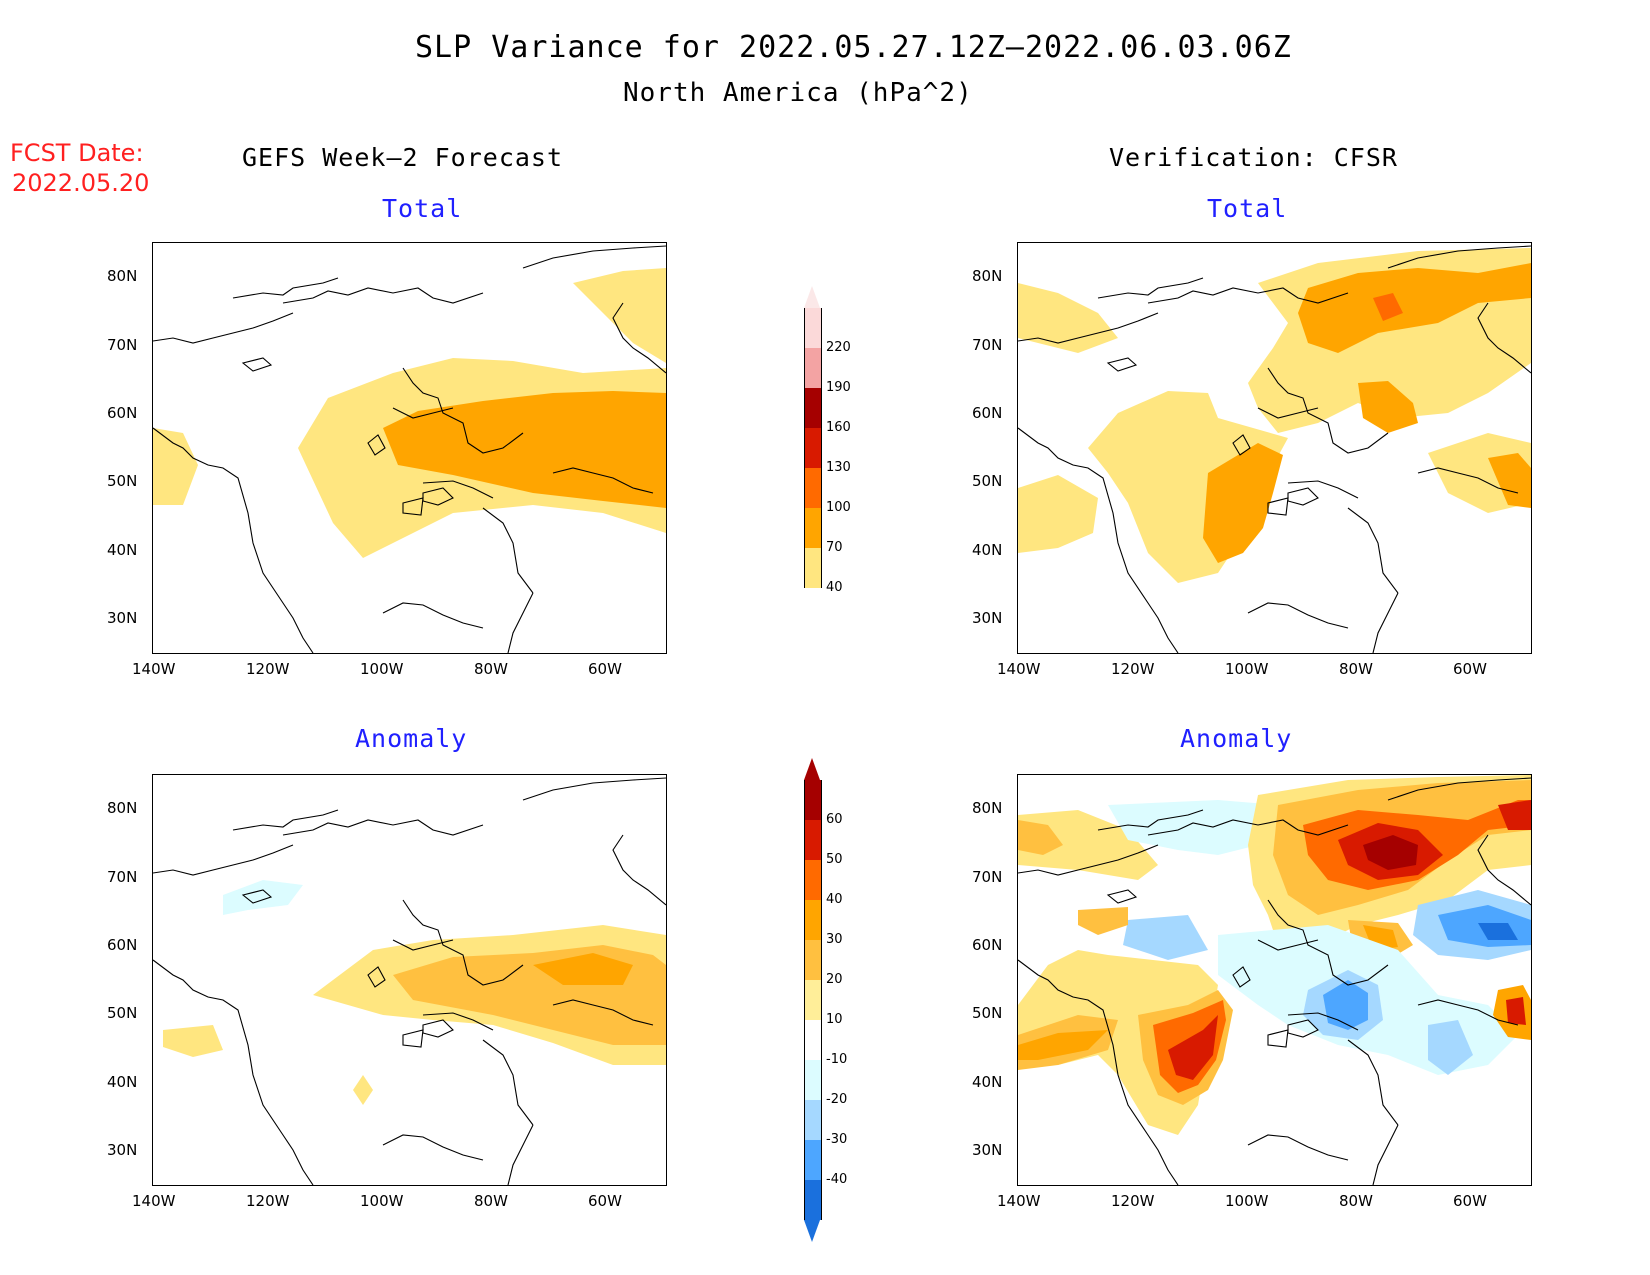 The height and width of the screenshot is (1275, 1650). Describe the element at coordinates (837, 1059) in the screenshot. I see `colorbar-label: -10` at that location.